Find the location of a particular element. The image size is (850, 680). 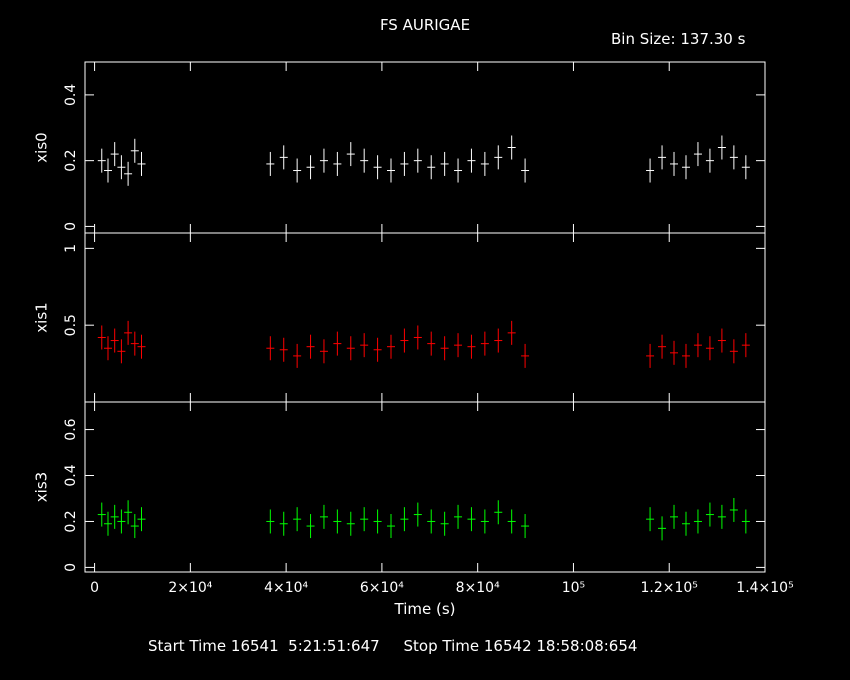

x-tick-label: 0 is located at coordinates (94, 588).